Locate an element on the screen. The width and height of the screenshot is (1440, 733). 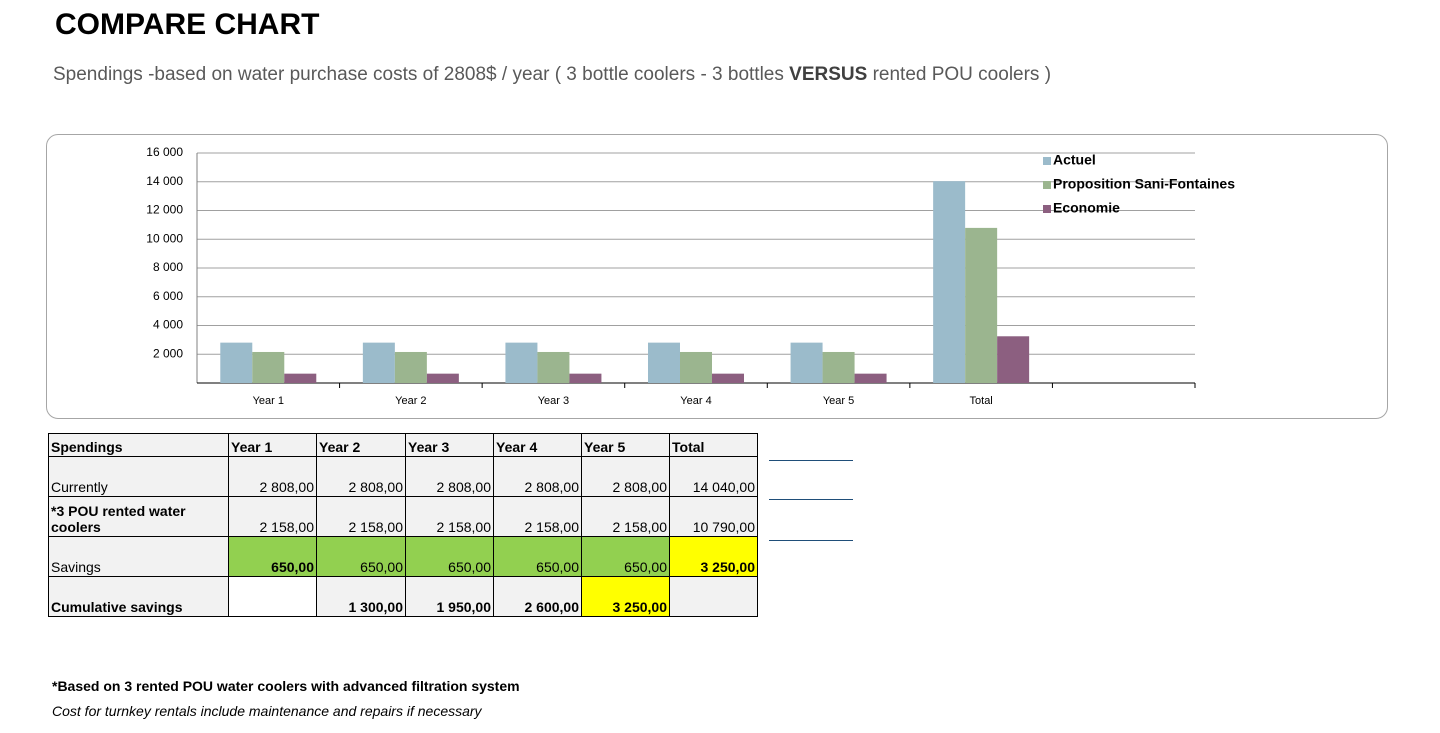
legend-label: Actuel is located at coordinates (1074, 160).